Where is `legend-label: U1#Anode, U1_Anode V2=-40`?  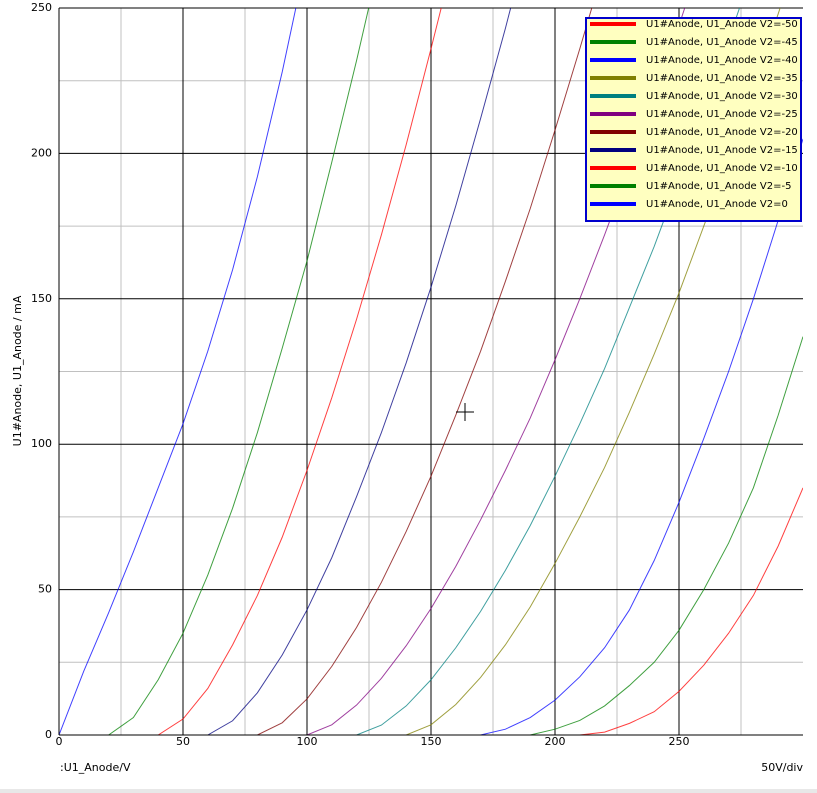
legend-label: U1#Anode, U1_Anode V2=-40 is located at coordinates (722, 60).